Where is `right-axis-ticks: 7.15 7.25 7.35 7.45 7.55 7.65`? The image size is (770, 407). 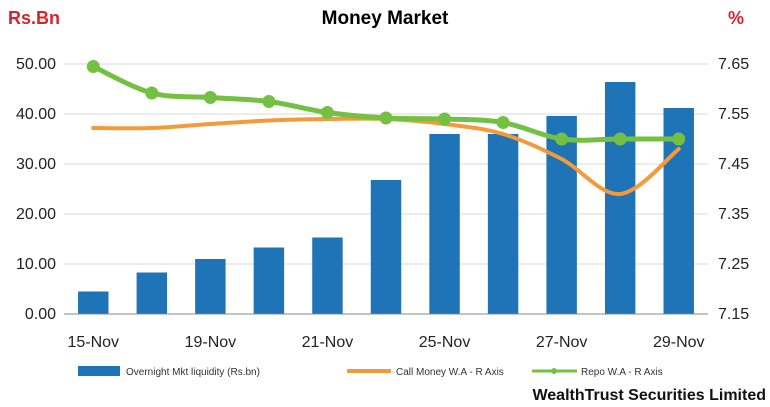 right-axis-ticks: 7.15 7.25 7.35 7.45 7.55 7.65 is located at coordinates (733, 189).